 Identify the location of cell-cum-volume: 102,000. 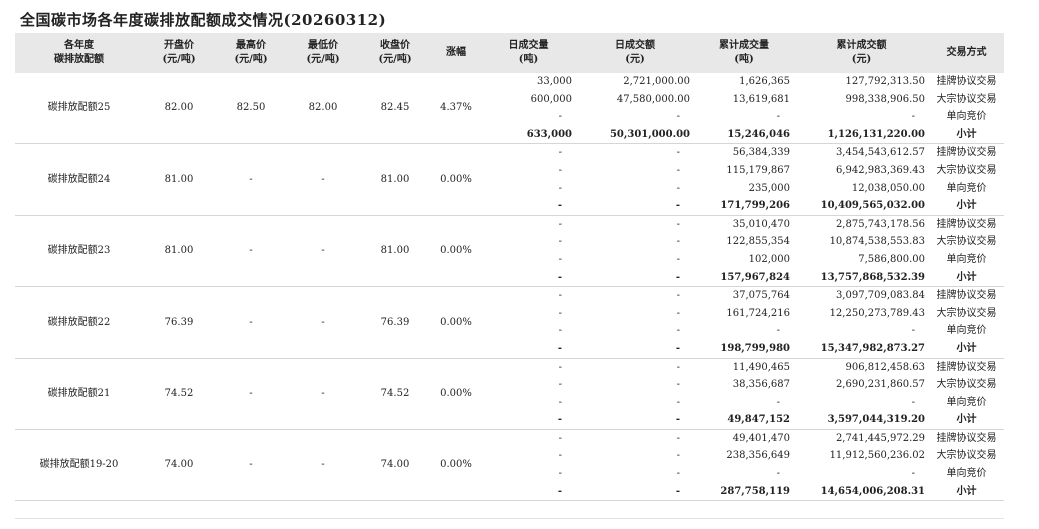
(769, 259).